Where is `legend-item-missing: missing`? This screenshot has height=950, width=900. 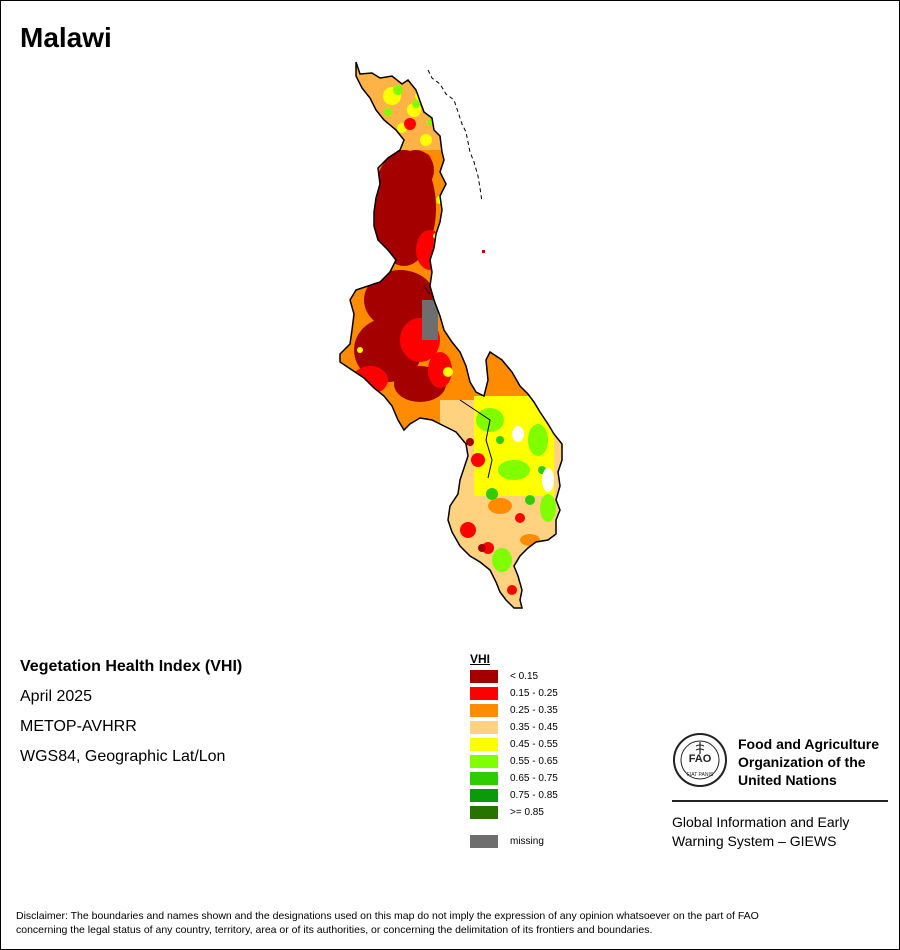 legend-item-missing: missing is located at coordinates (514, 841).